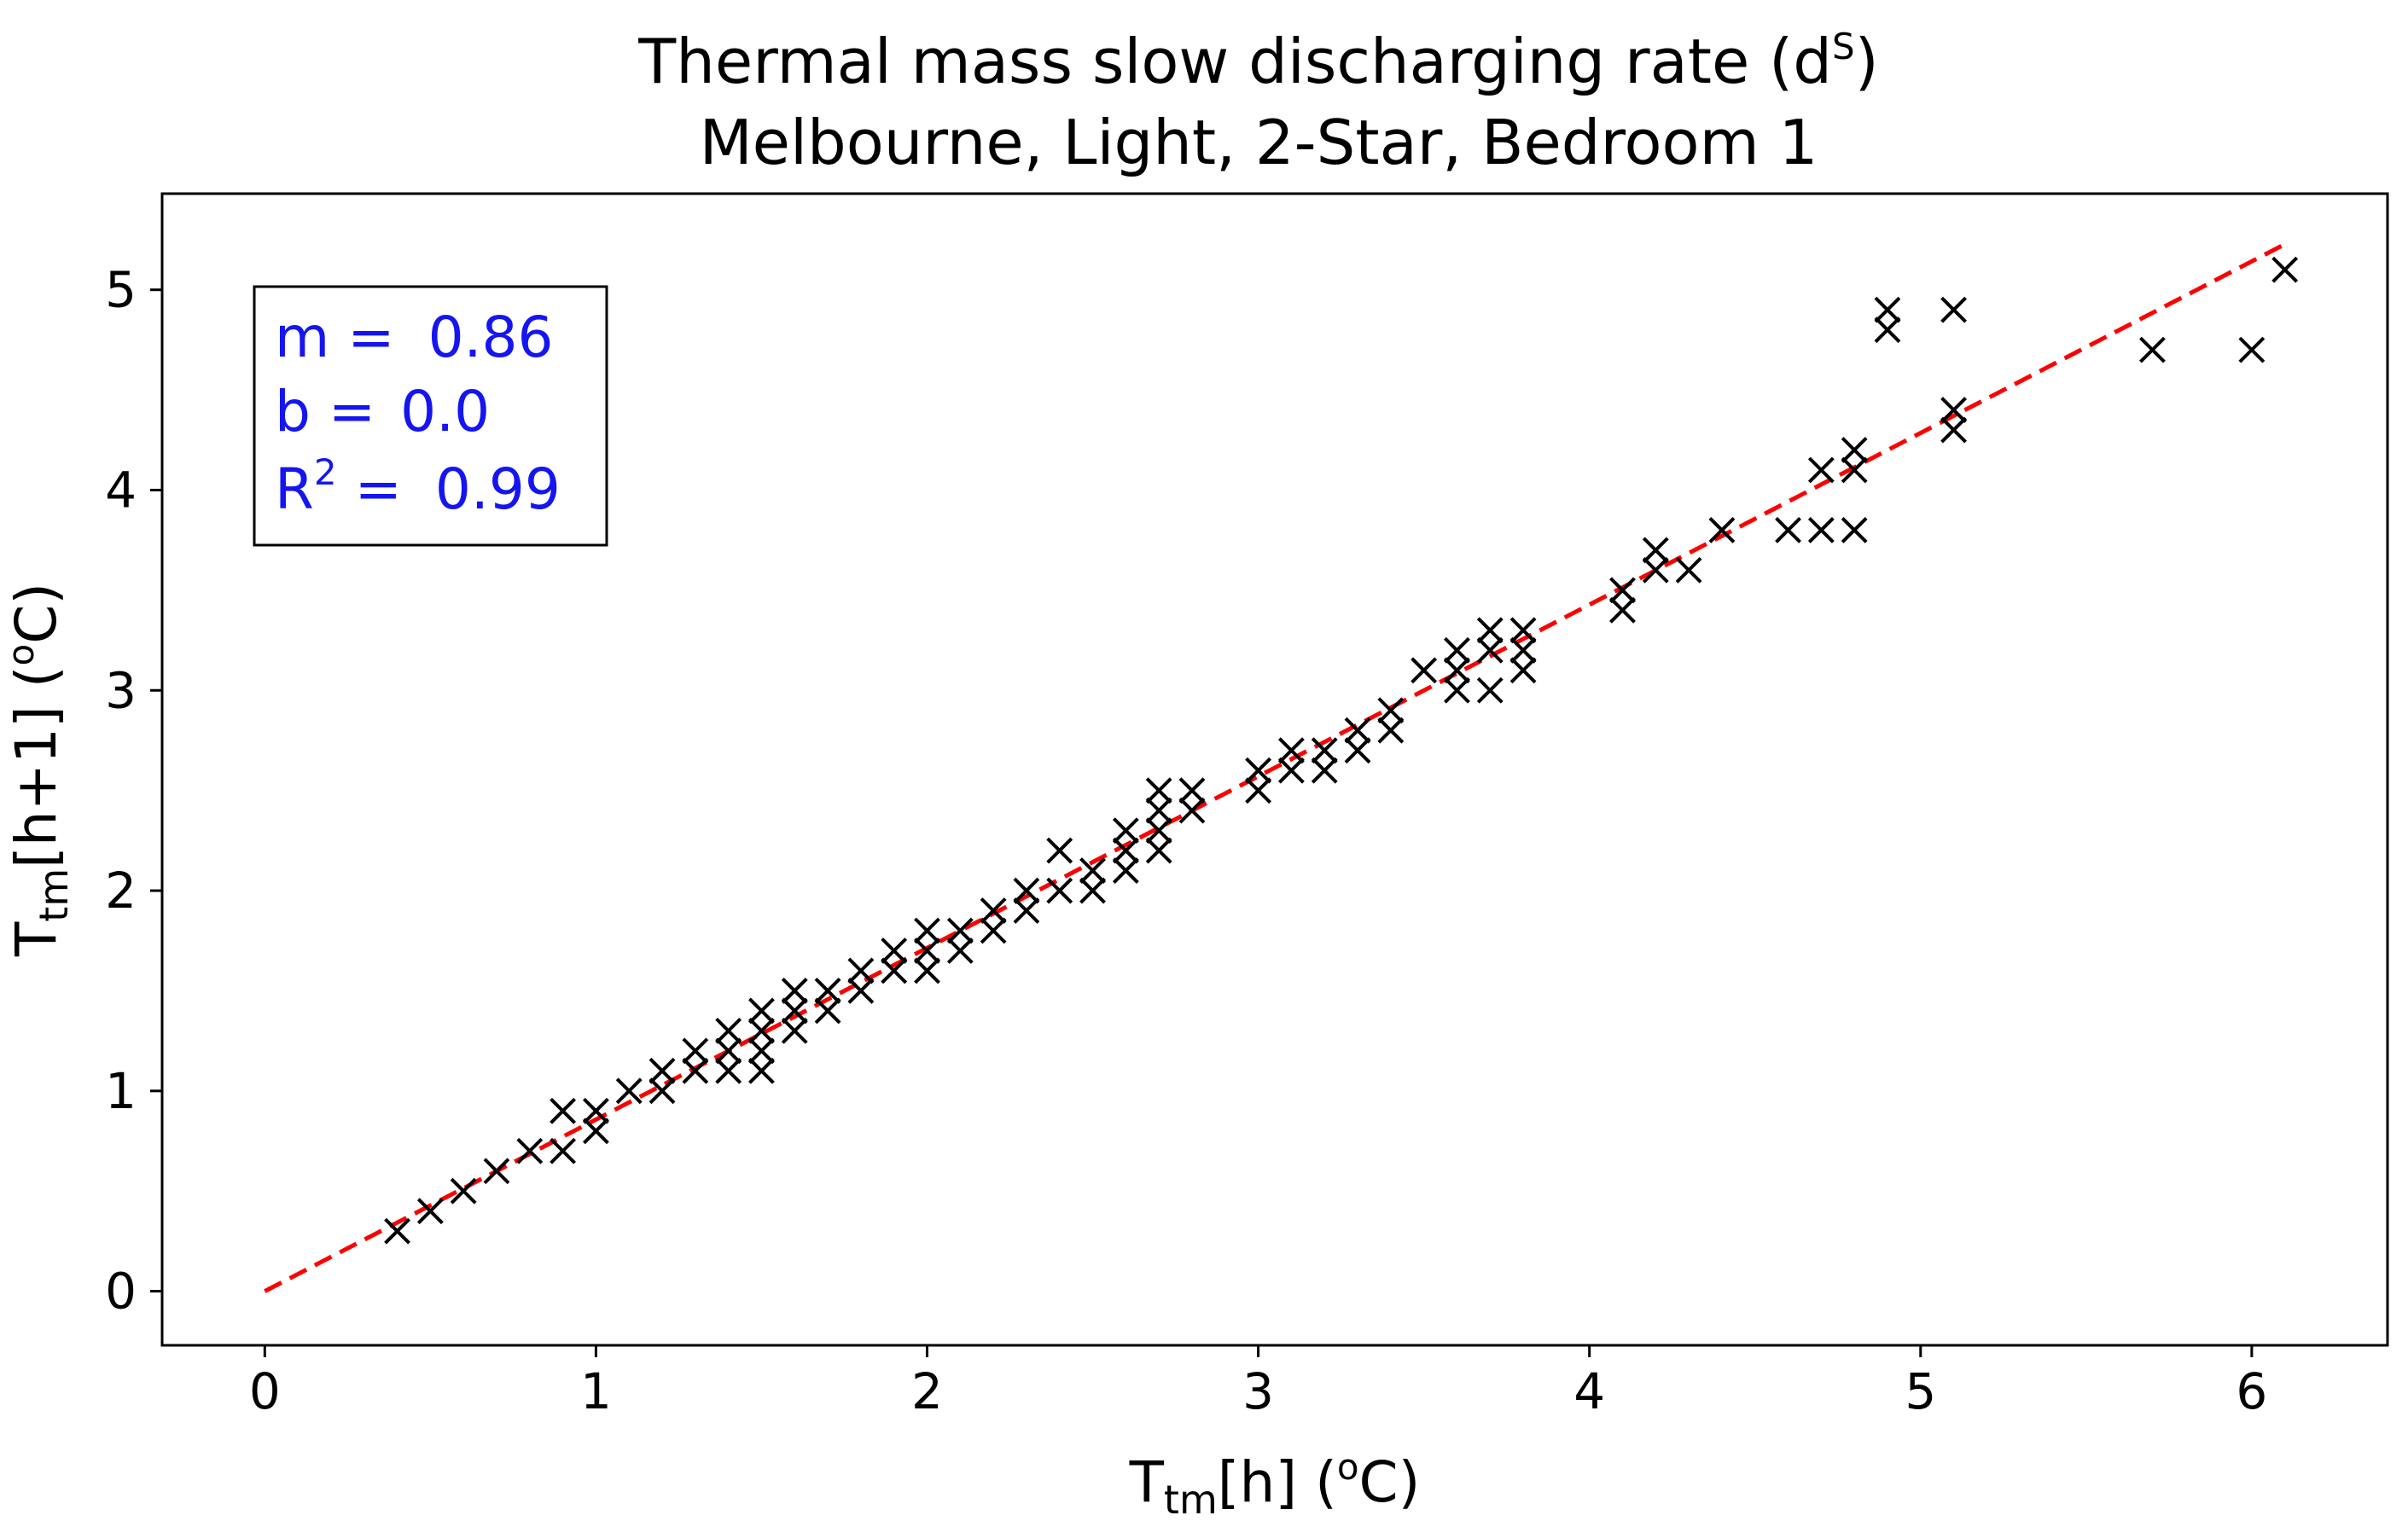 This screenshot has width=2408, height=1527. I want to click on y-tick-label: 5, so click(121, 290).